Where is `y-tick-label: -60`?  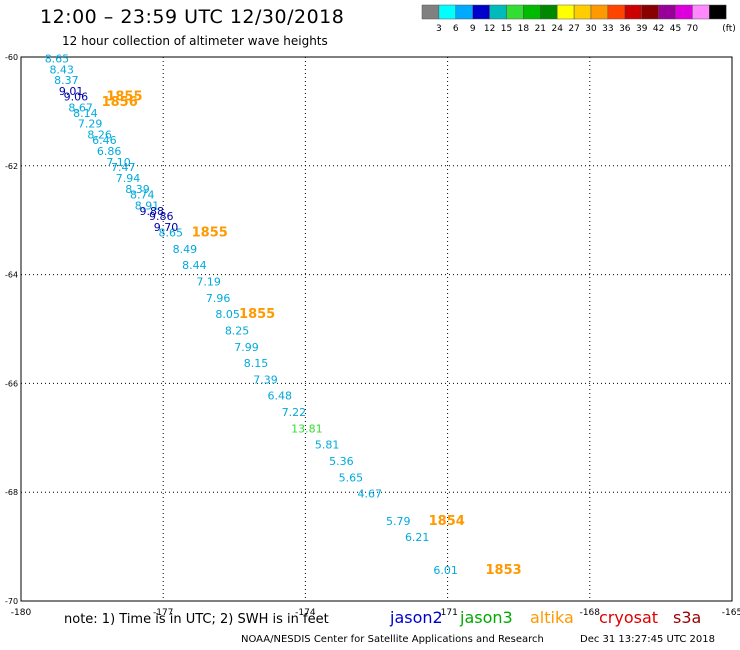
y-tick-label: -60 is located at coordinates (11, 57).